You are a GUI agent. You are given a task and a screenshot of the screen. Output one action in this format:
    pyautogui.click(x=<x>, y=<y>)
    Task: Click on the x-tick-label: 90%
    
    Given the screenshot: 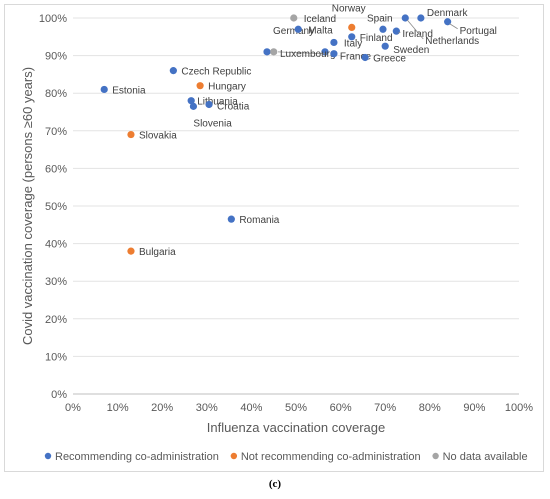 What is the action you would take?
    pyautogui.click(x=474, y=408)
    